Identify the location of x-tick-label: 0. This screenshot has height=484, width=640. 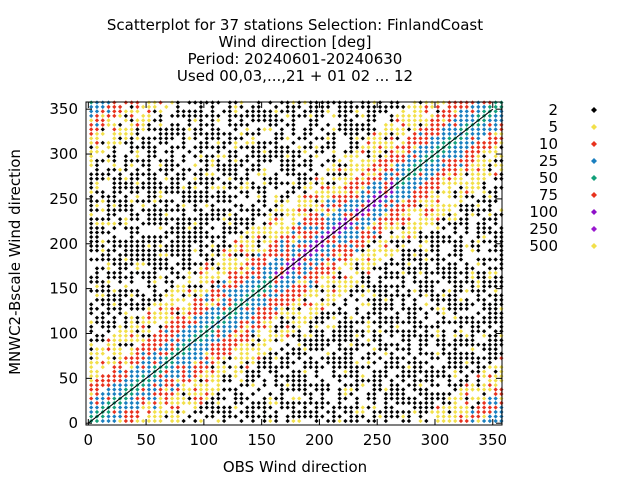
(89, 440).